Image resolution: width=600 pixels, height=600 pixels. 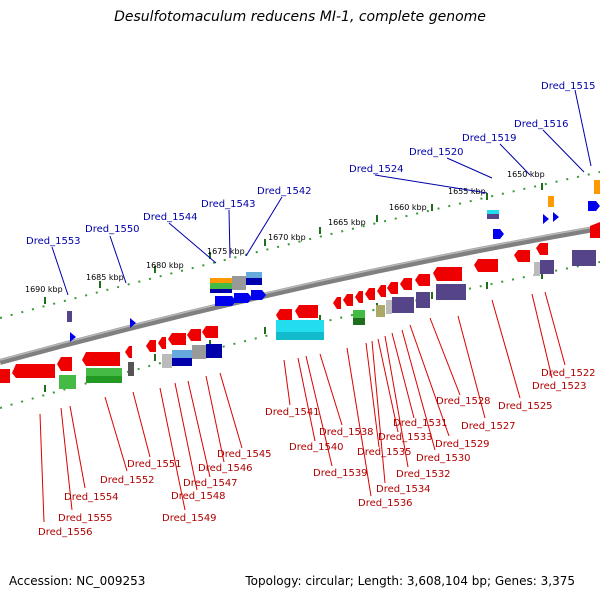 I want to click on kbp-label: 1675 kbp, so click(x=226, y=251).